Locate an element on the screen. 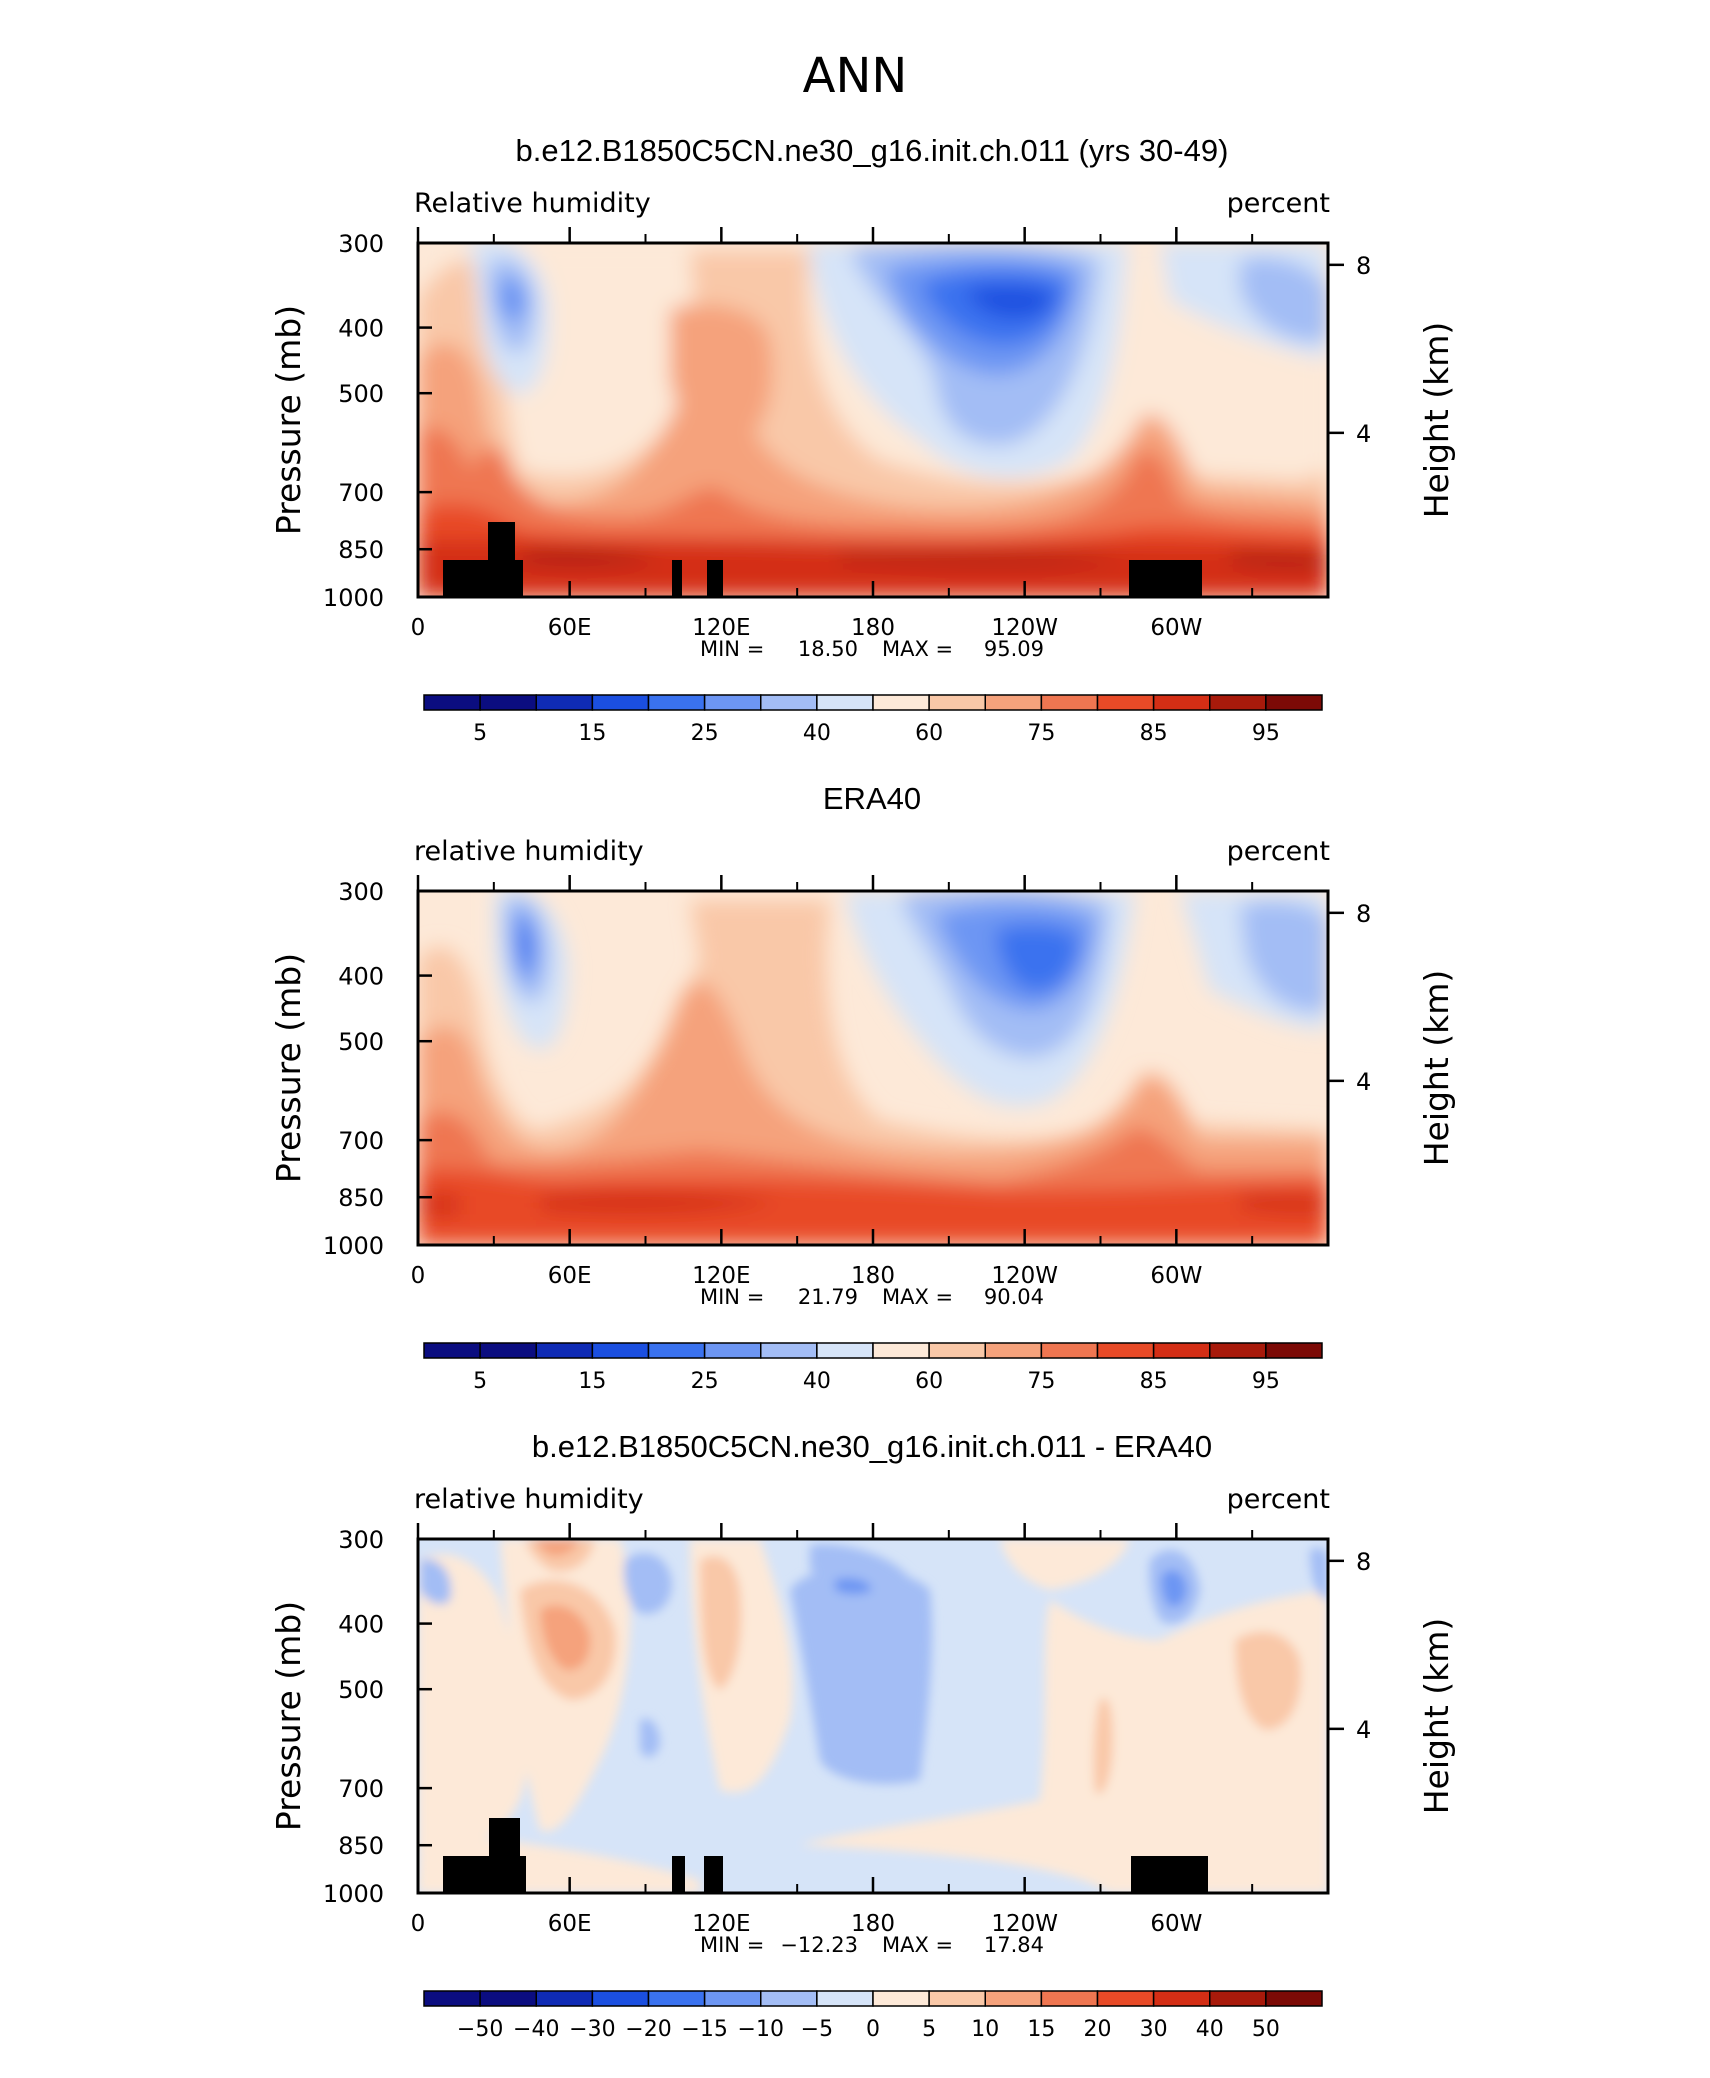 The image size is (1710, 2078). units-label: percent is located at coordinates (1278, 1499).